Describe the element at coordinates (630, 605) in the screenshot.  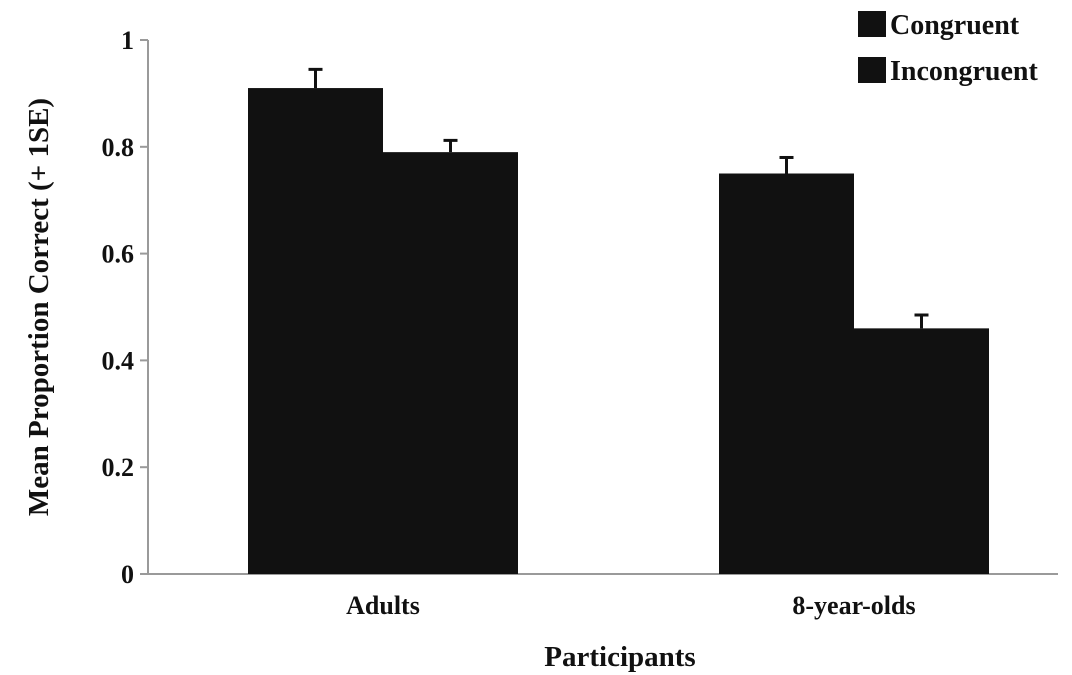
I see `x-tick-labels: Adults 8-year-olds` at that location.